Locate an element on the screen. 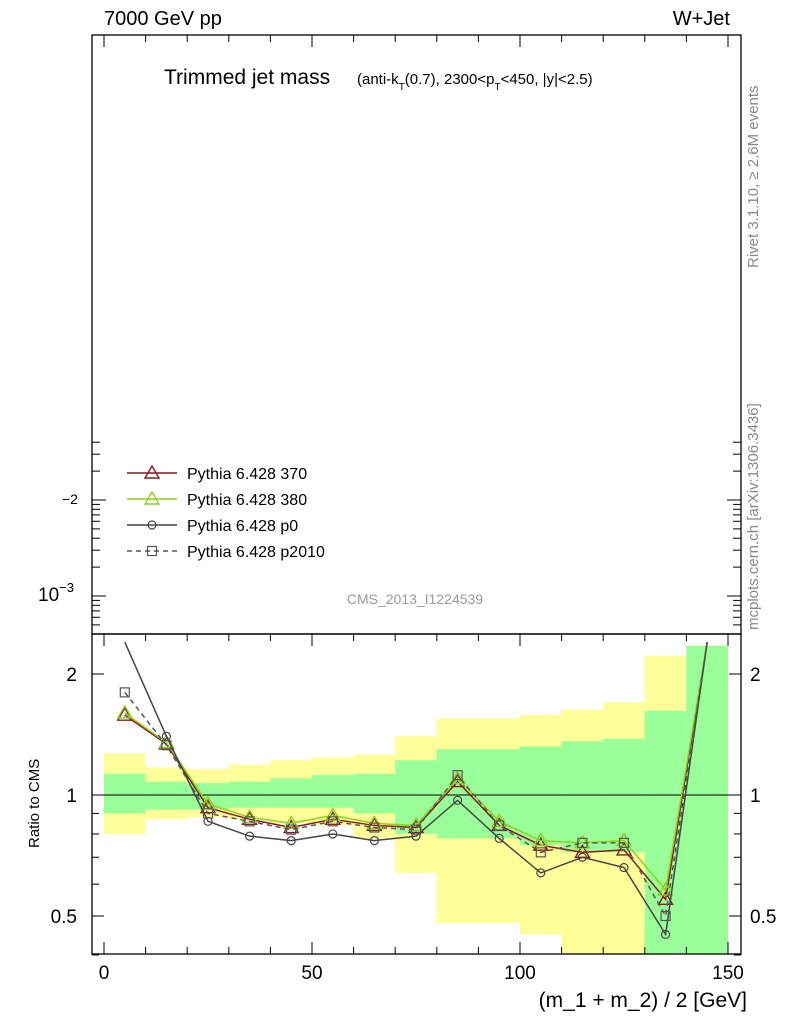 The height and width of the screenshot is (1024, 786). ratio-ytick-label-left: 0.5 is located at coordinates (64, 917).